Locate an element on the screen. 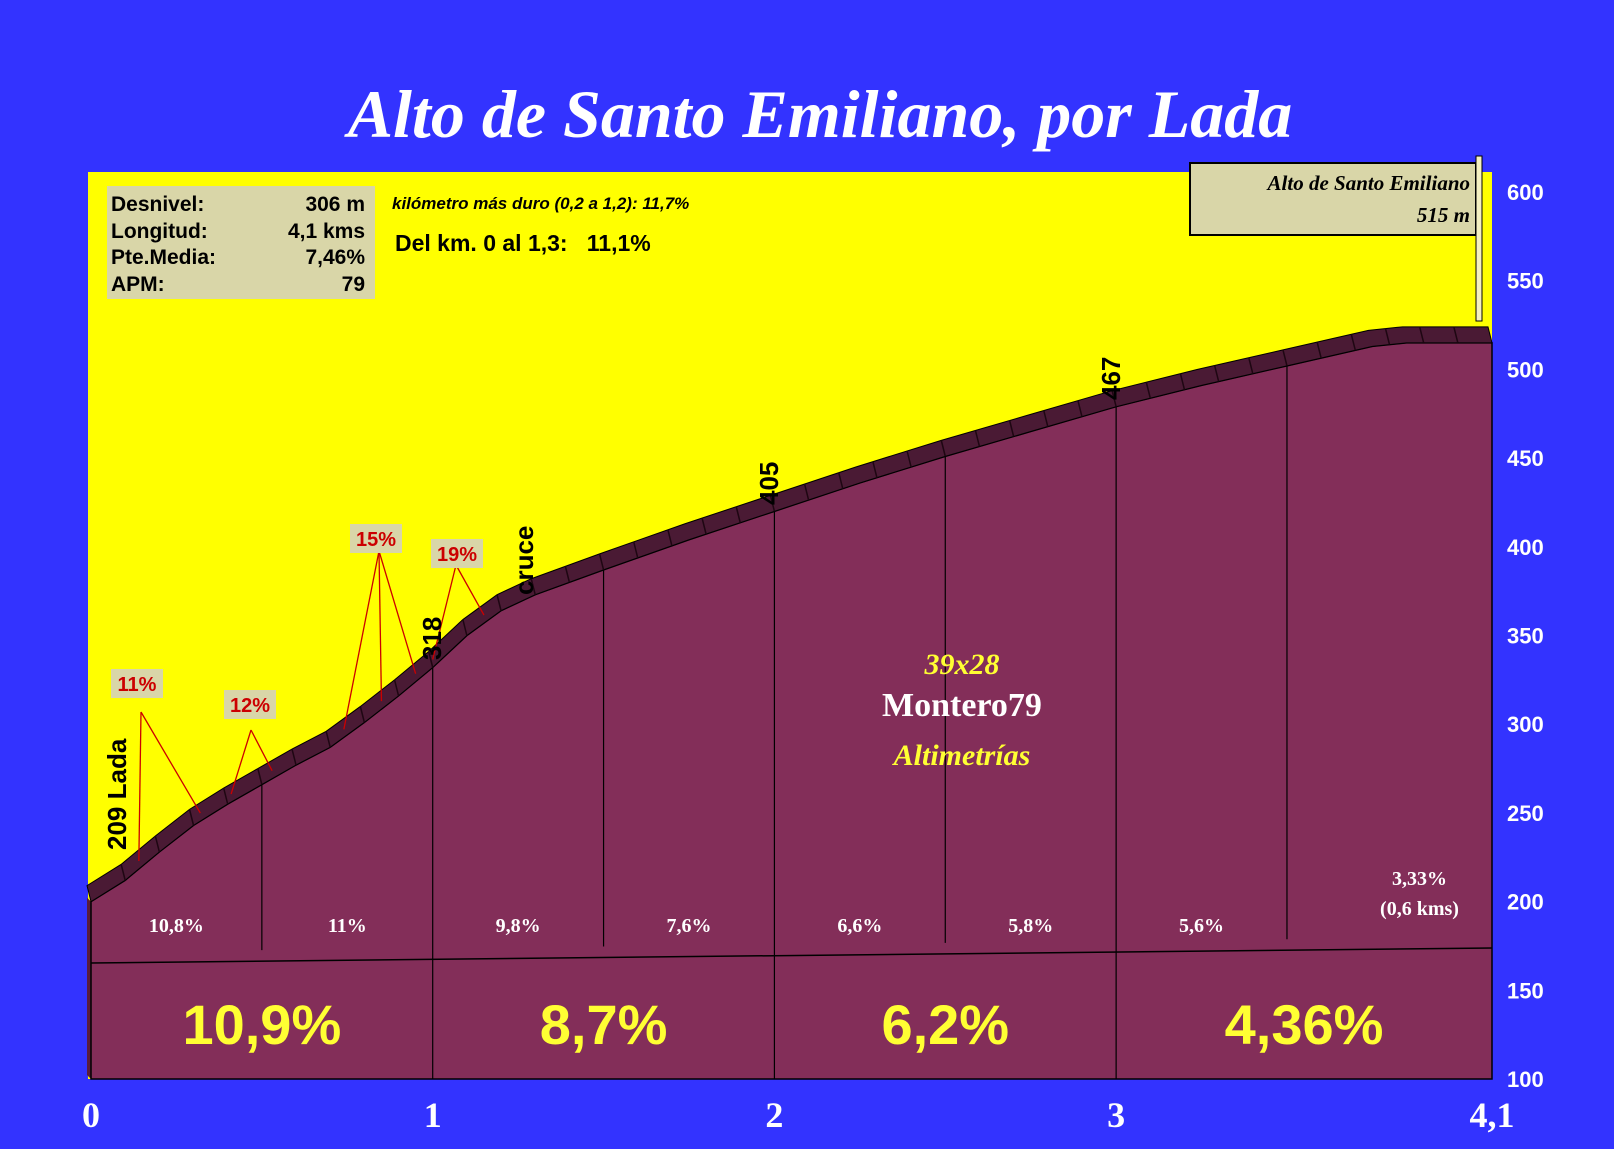 Image resolution: width=1614 pixels, height=1149 pixels. x-tick-label: 3 is located at coordinates (1116, 1115).